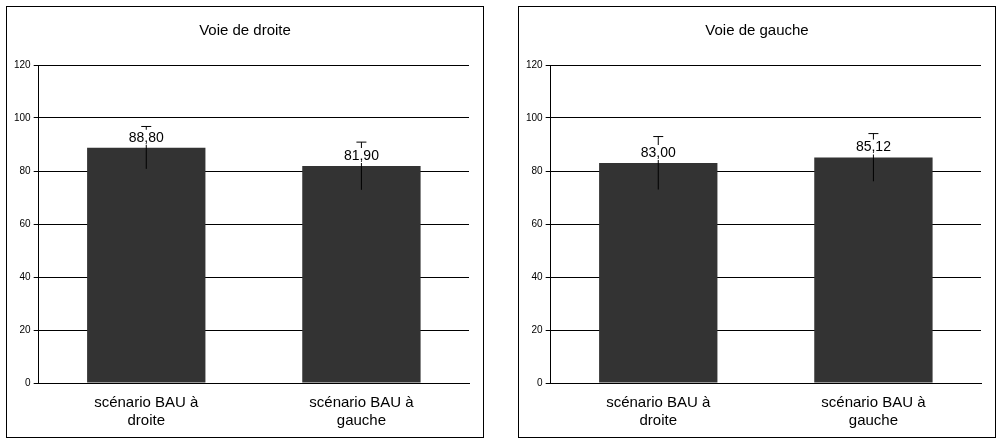 The image size is (1006, 447). Describe the element at coordinates (361, 154) in the screenshot. I see `data-label: 81,90` at that location.